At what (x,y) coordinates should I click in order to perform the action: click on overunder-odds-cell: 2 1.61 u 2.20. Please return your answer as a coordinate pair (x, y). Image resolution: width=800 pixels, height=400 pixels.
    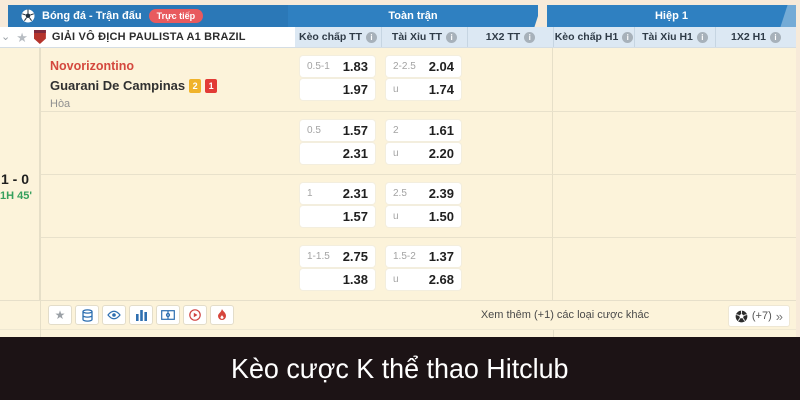
    Looking at the image, I should click on (424, 143).